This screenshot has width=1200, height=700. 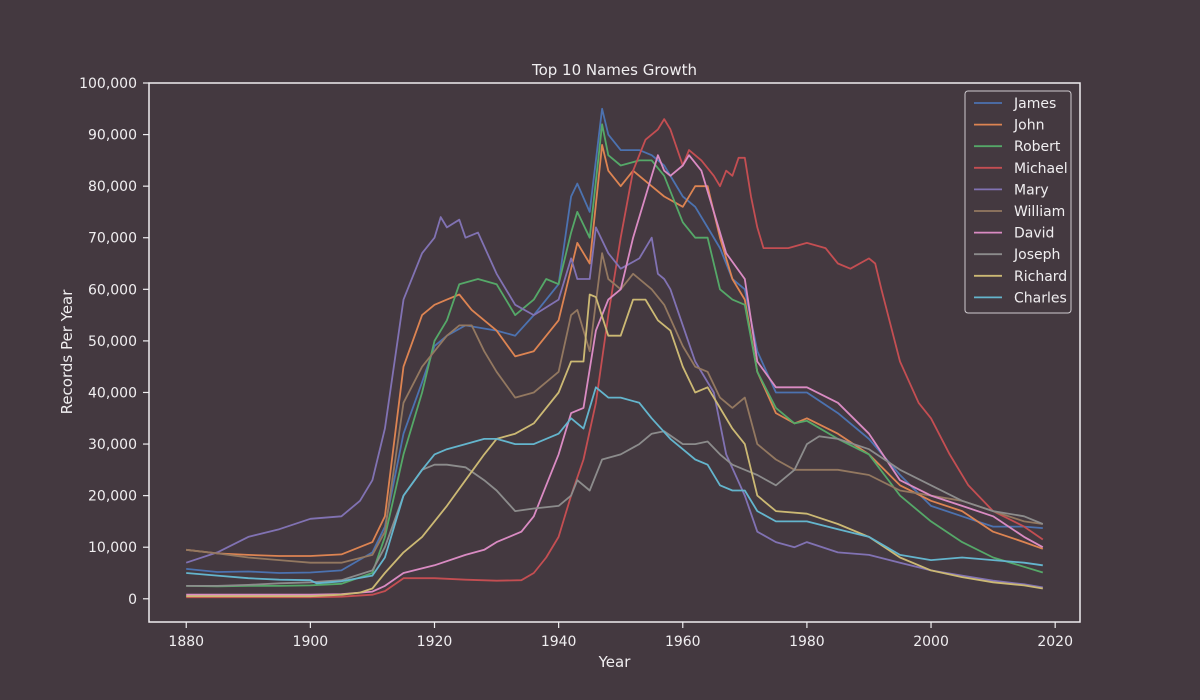 I want to click on legend-label: Joseph, so click(x=1036, y=255).